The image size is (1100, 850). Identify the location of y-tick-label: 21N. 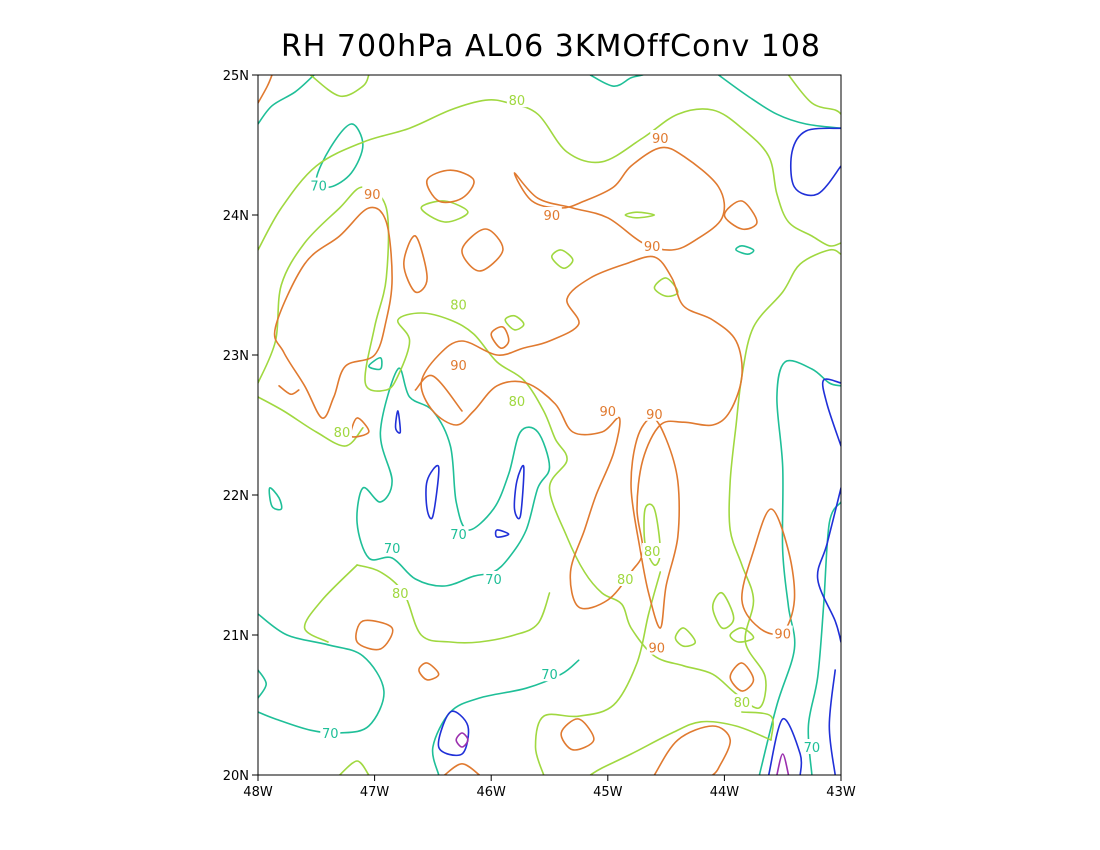
(236, 636).